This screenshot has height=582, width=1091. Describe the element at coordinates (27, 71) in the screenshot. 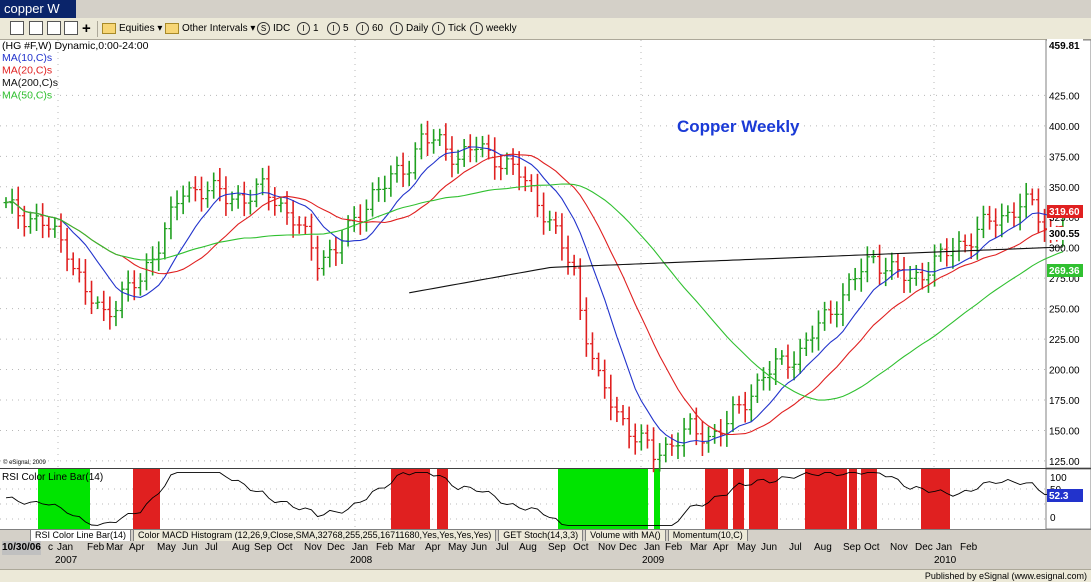

I see `study-legend-item: MA(20,C)s` at that location.